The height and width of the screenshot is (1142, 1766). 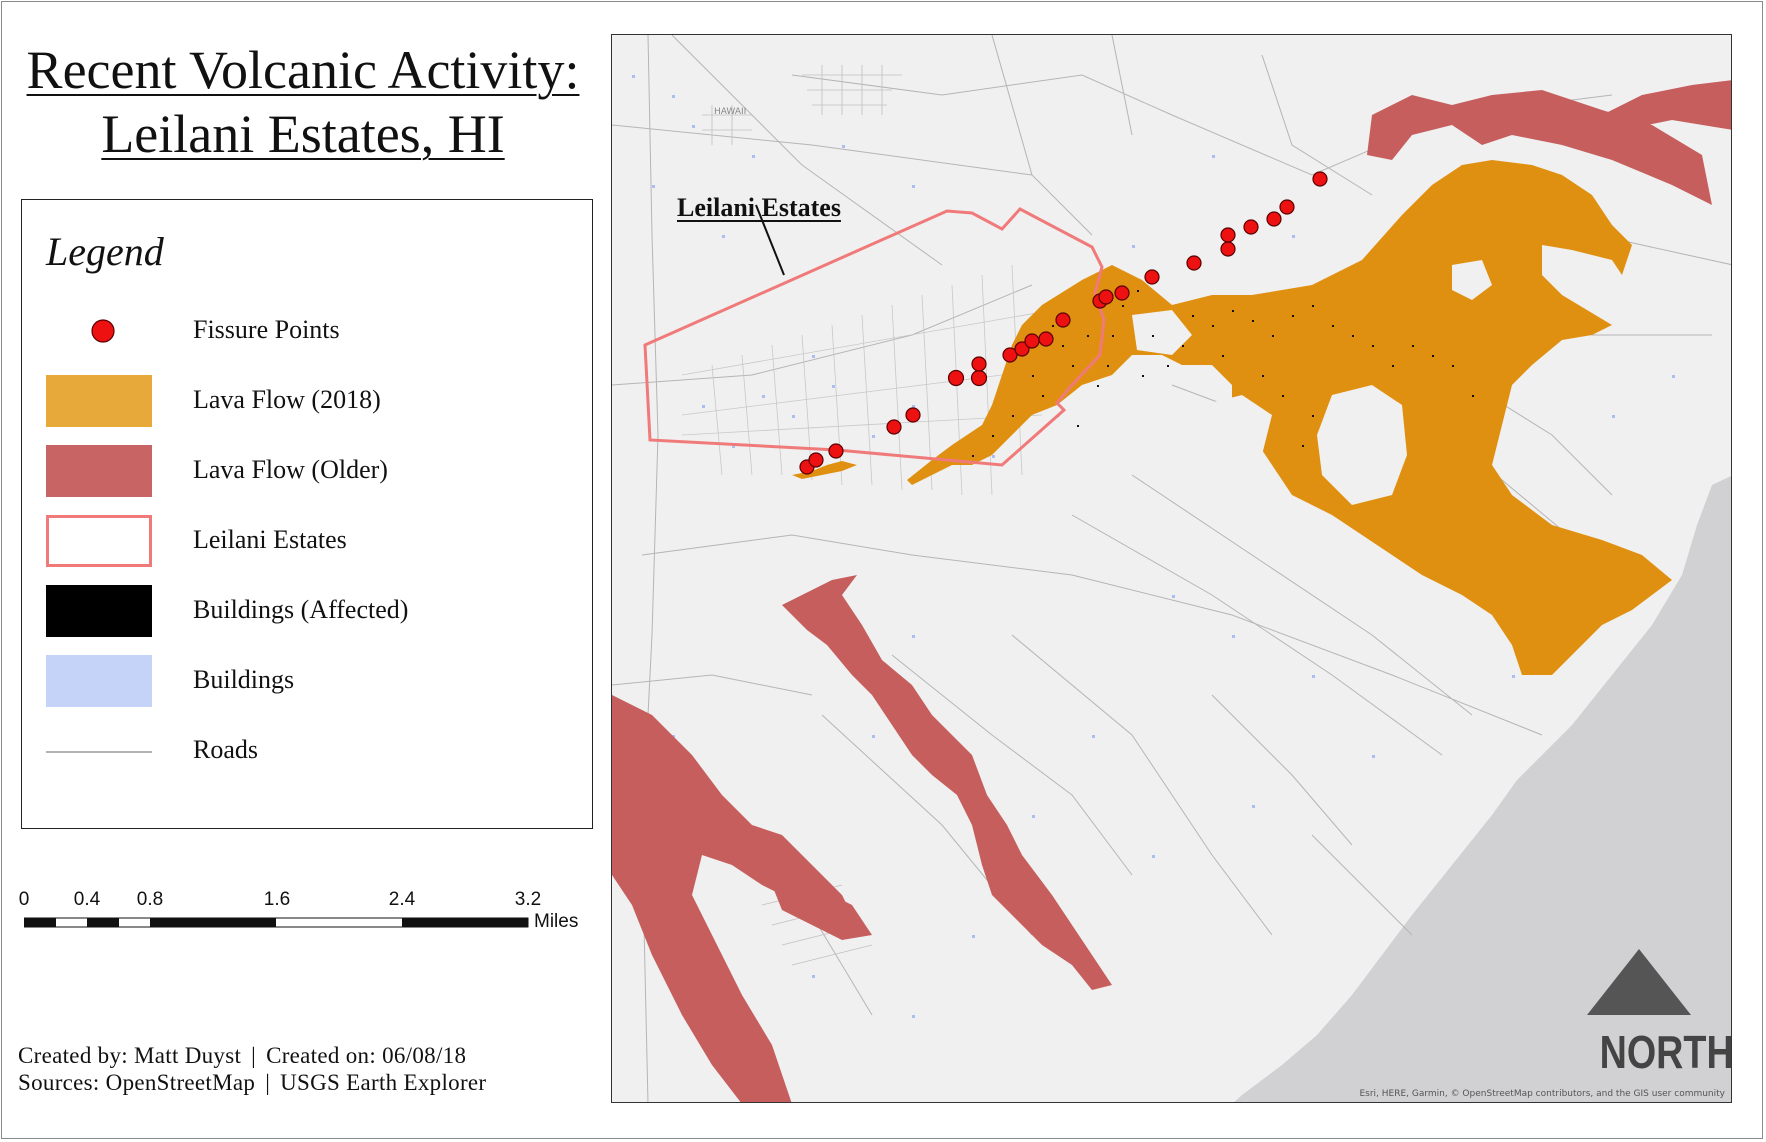 What do you see at coordinates (99, 752) in the screenshot?
I see `roads-swatch` at bounding box center [99, 752].